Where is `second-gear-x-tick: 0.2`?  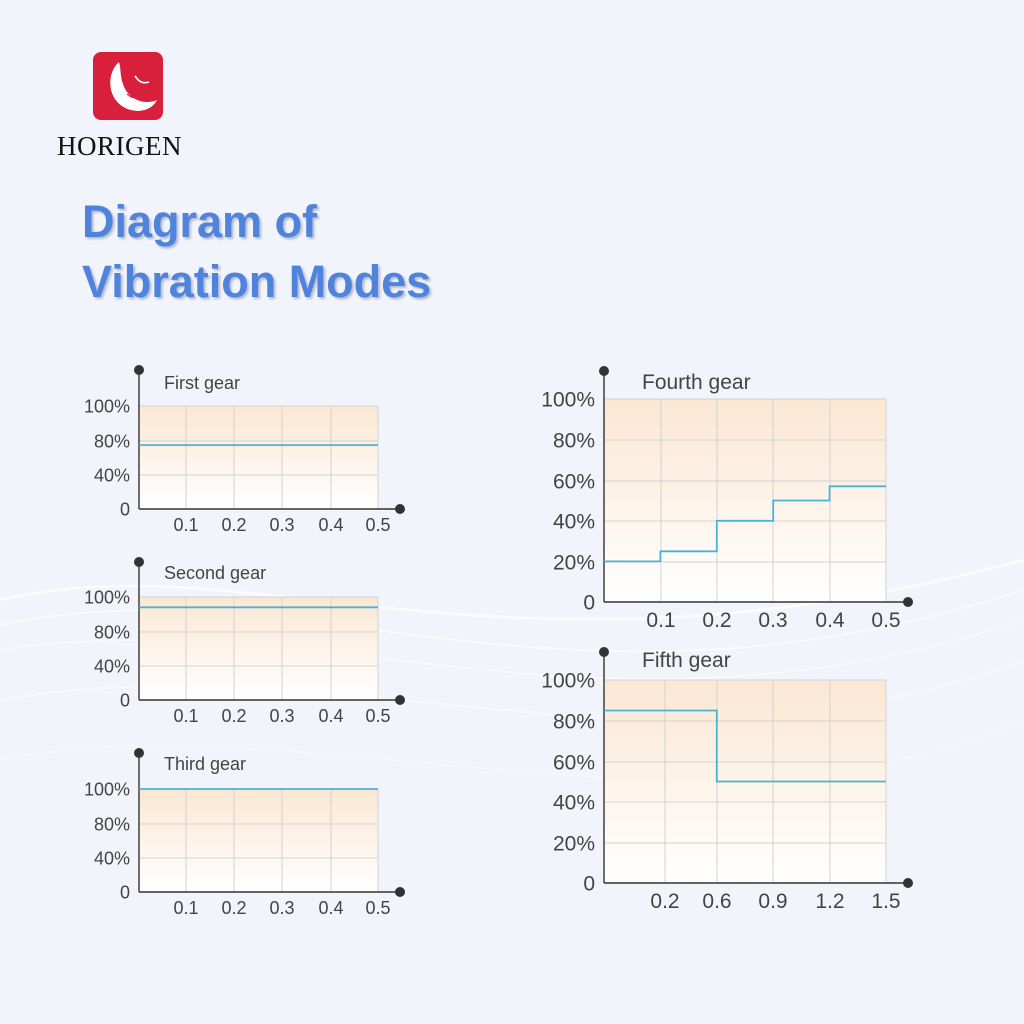 second-gear-x-tick: 0.2 is located at coordinates (233, 716).